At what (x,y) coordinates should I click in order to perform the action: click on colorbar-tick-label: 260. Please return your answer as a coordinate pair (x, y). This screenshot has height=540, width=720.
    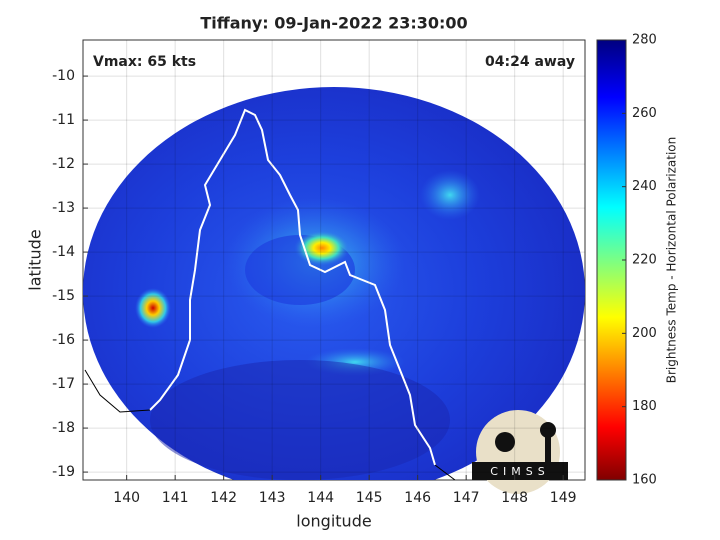
    Looking at the image, I should click on (644, 113).